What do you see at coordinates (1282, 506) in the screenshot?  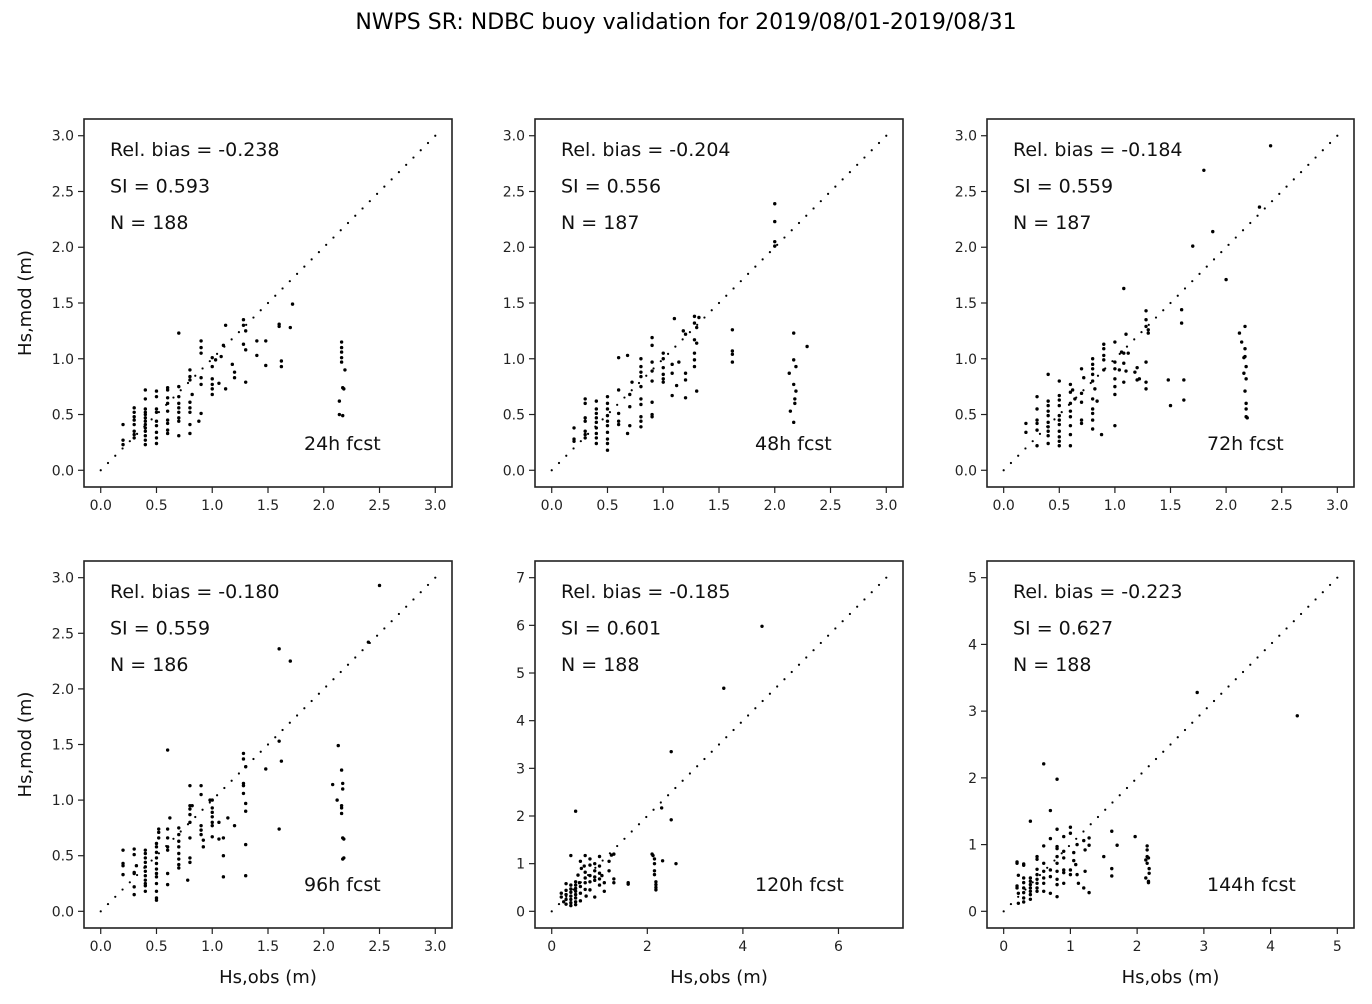 I see `x-tick-label: 2.5` at bounding box center [1282, 506].